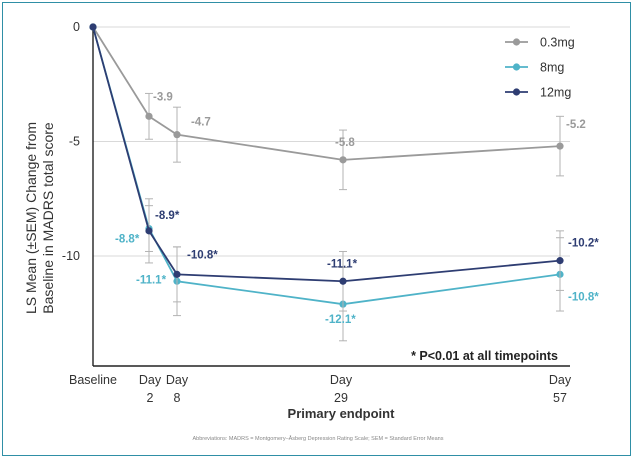 Image resolution: width=635 pixels, height=460 pixels. Describe the element at coordinates (127, 240) in the screenshot. I see `data-label: -8.8*` at that location.